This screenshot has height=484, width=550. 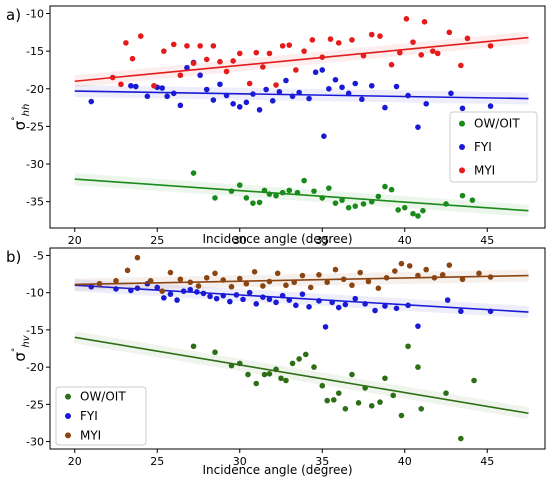 I want to click on legend: OW/OIT FYI MYI, so click(x=493, y=147).